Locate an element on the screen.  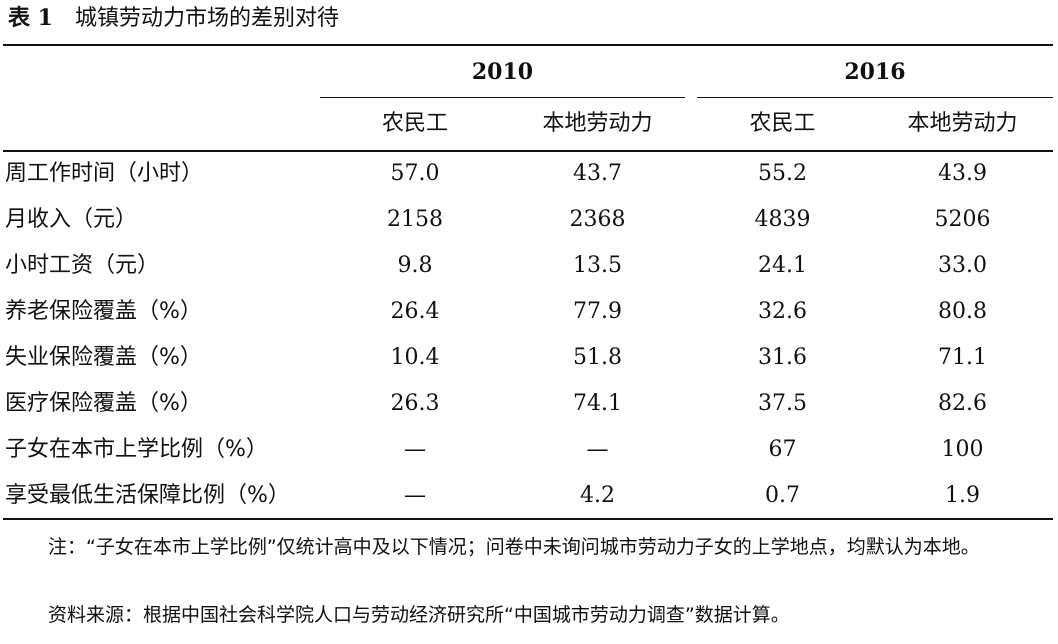
table-cell: 5206 is located at coordinates (962, 219).